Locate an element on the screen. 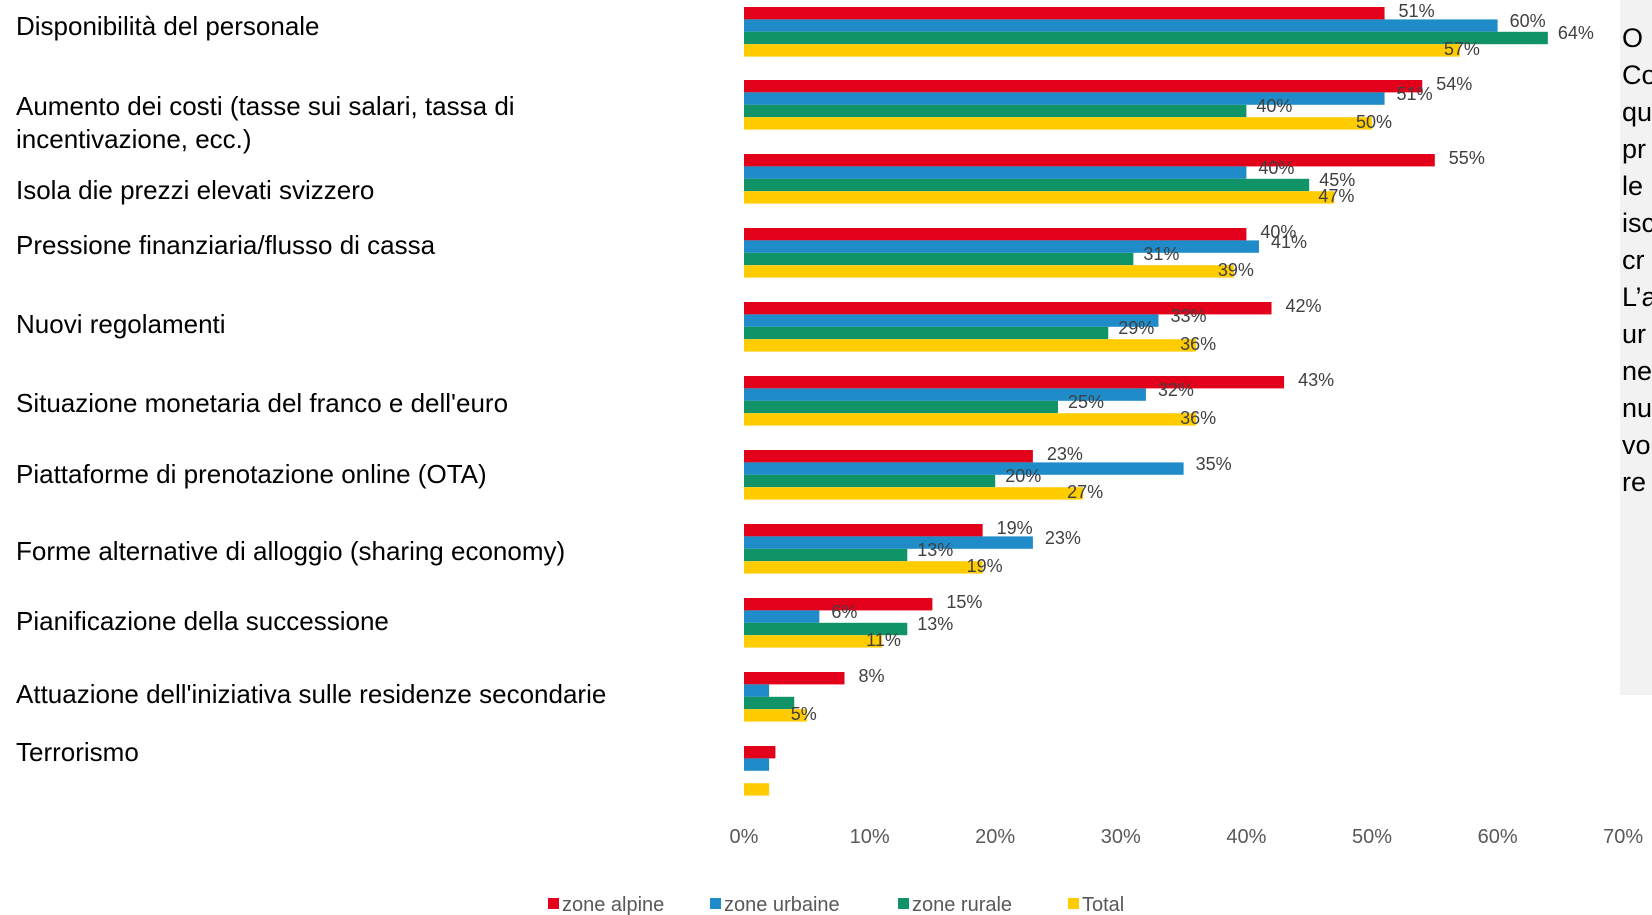 This screenshot has height=915, width=1652. category-label: Nuovi regolamenti is located at coordinates (121, 324).